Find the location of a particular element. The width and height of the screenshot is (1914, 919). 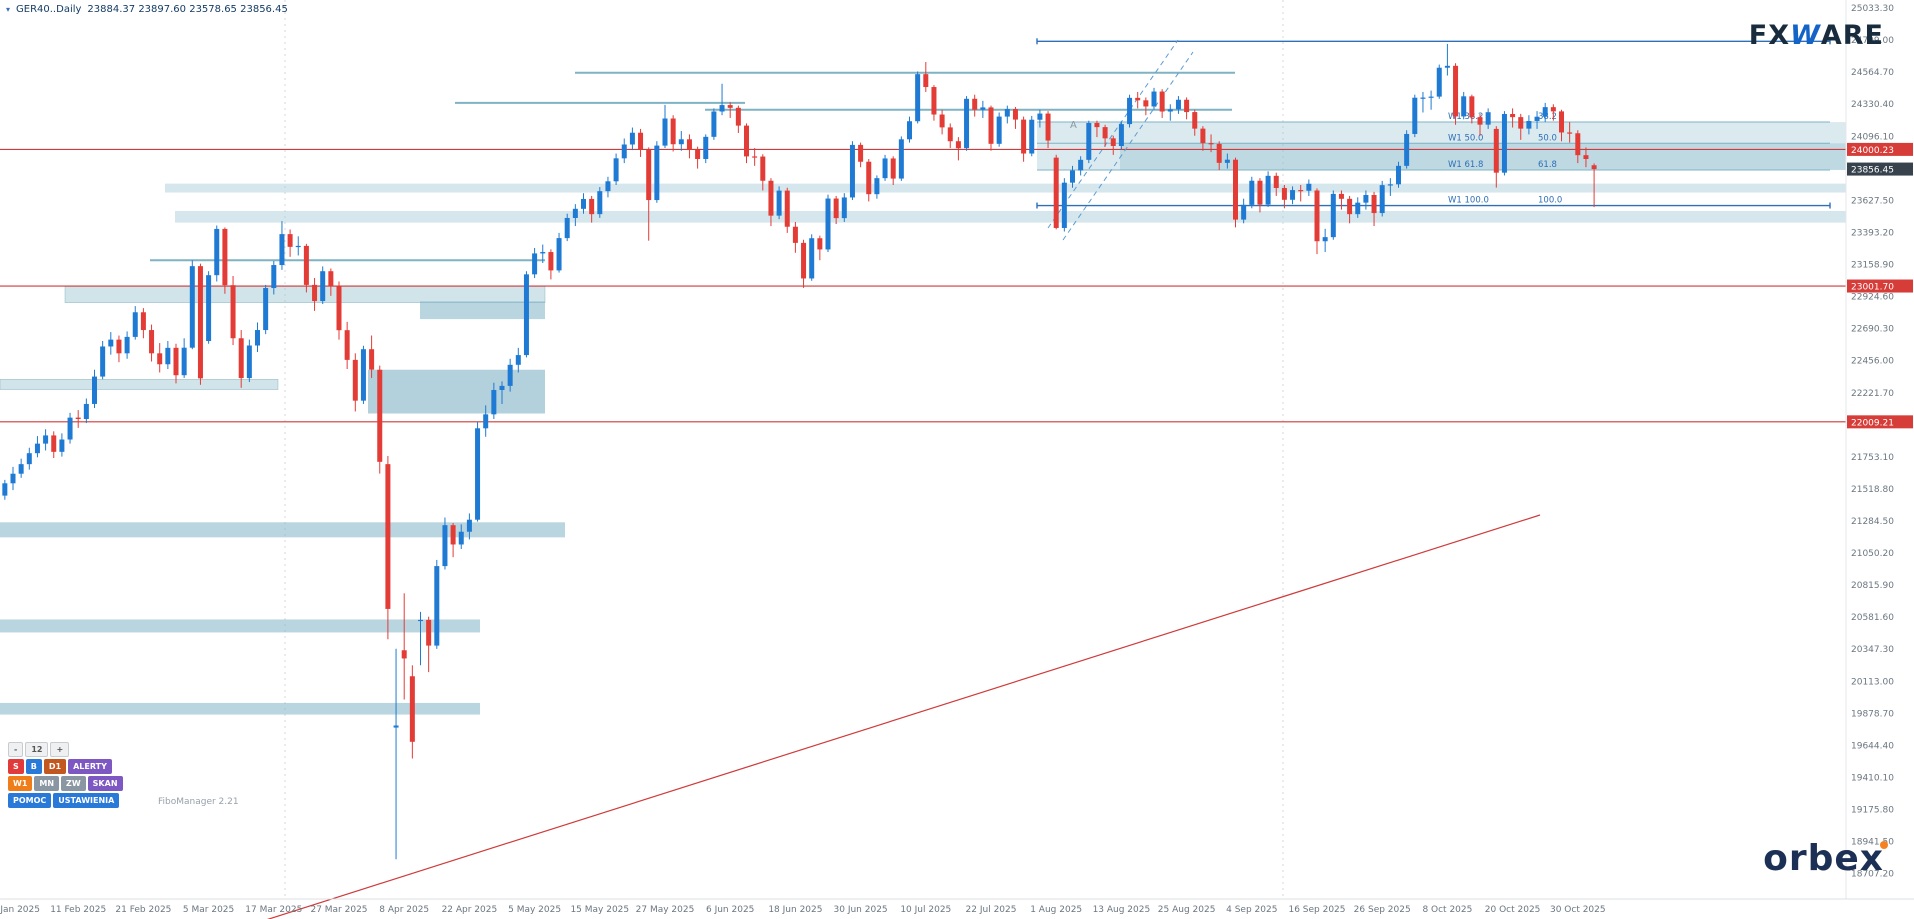

svg-text: 23158.90 is located at coordinates (1872, 266).